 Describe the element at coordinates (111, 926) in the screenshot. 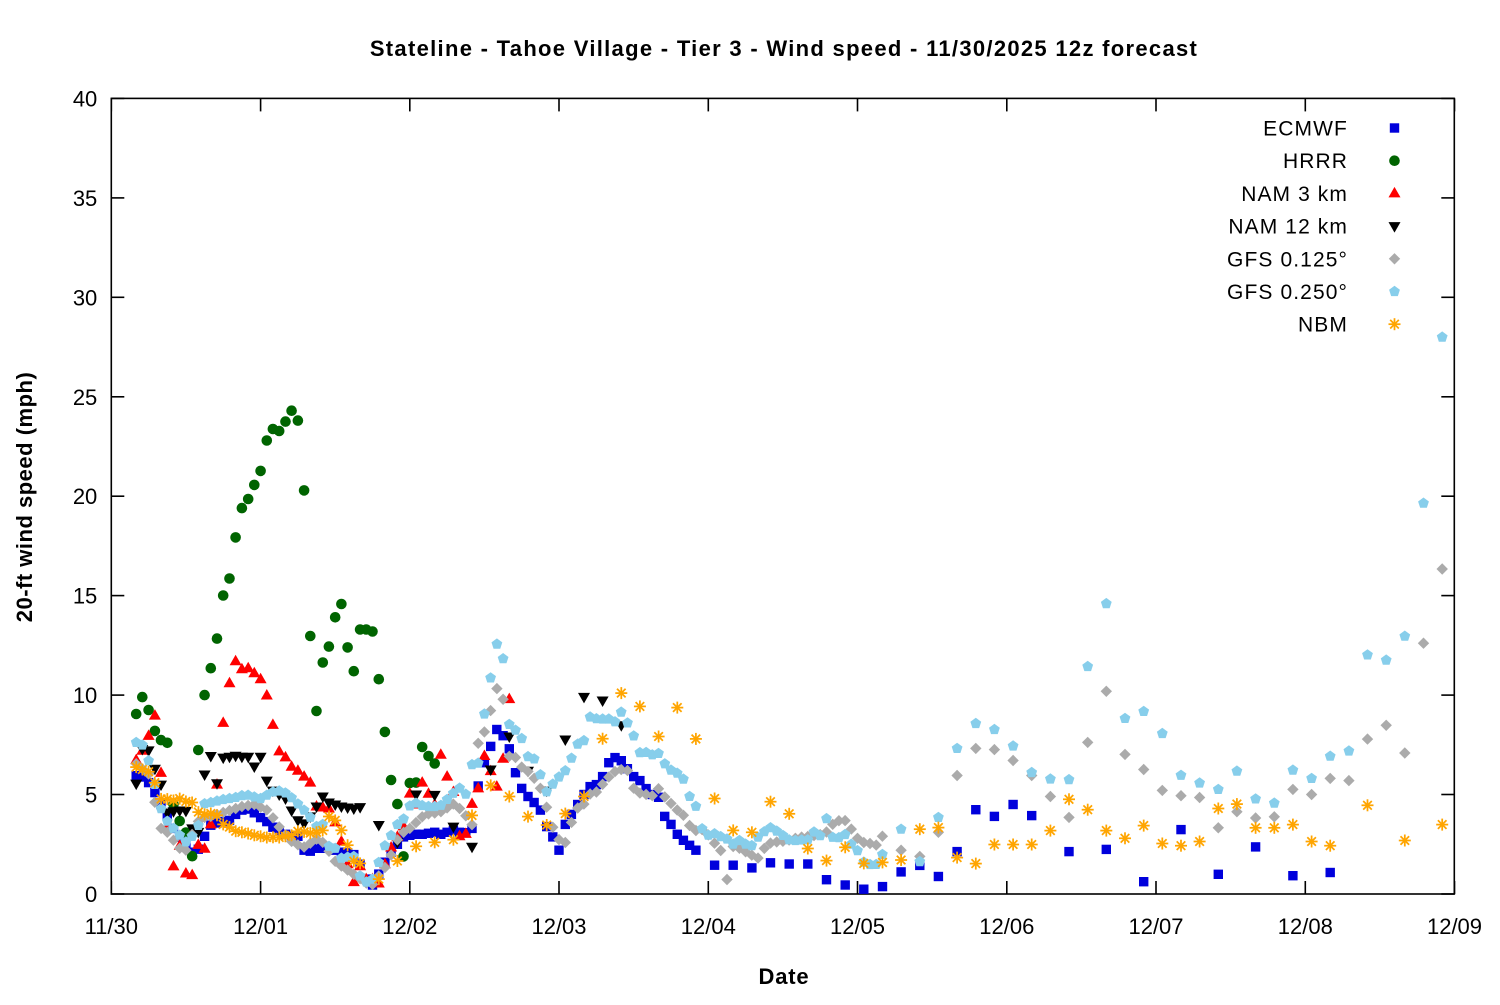

I see `svg-text: 11/30` at that location.